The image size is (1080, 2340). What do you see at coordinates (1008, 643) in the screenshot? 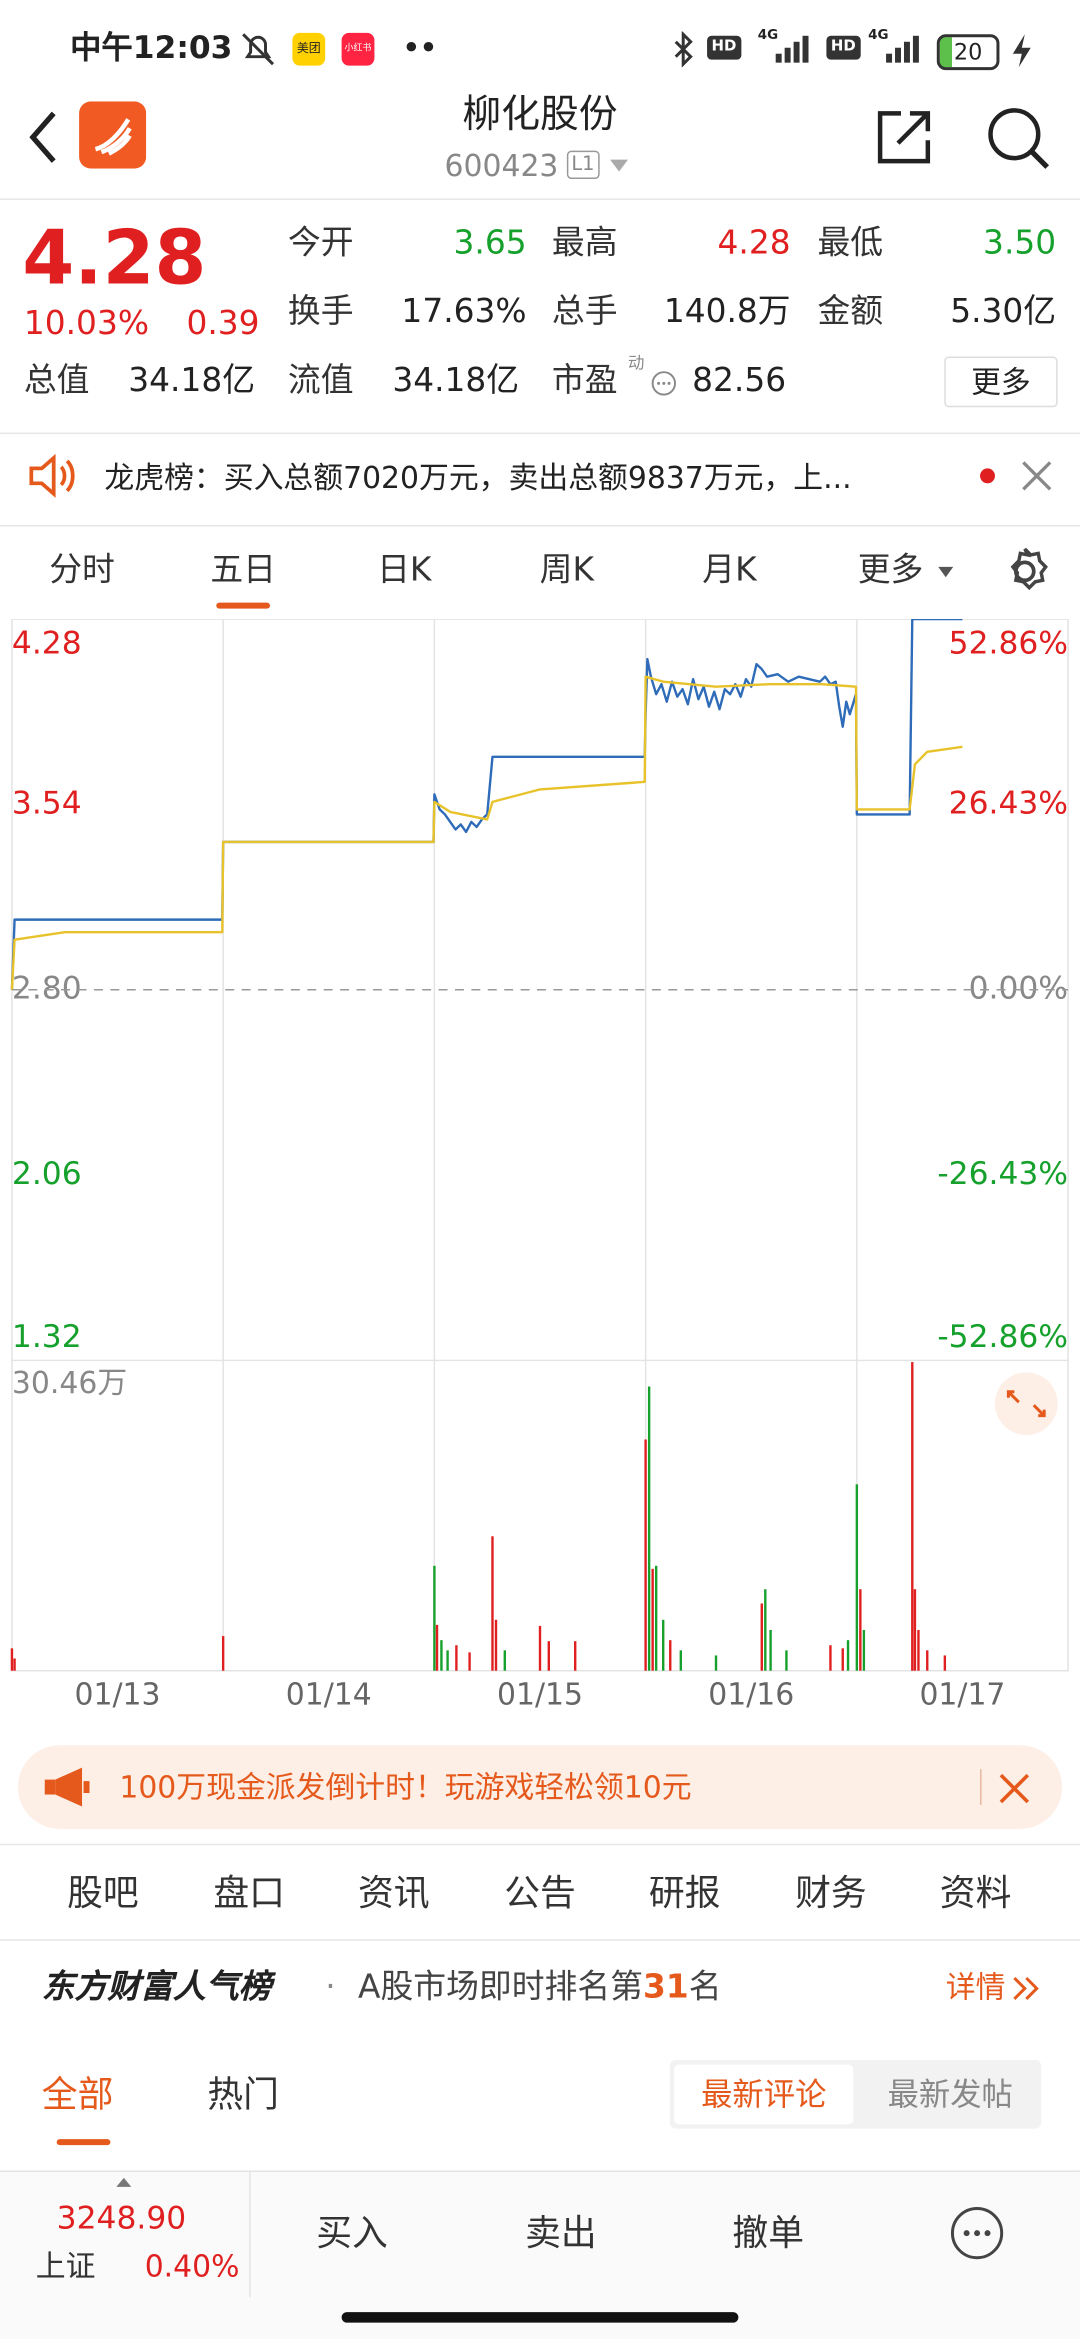
I see `y2-tick-label: 52.86%` at bounding box center [1008, 643].